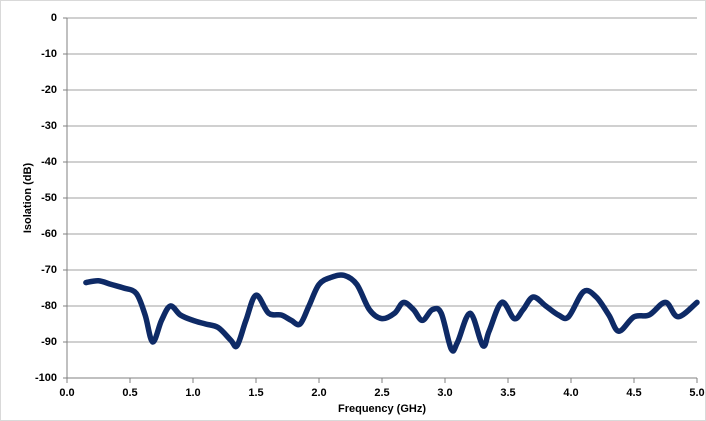 This screenshot has width=706, height=421. I want to click on y-tick-label: -100, so click(46, 378).